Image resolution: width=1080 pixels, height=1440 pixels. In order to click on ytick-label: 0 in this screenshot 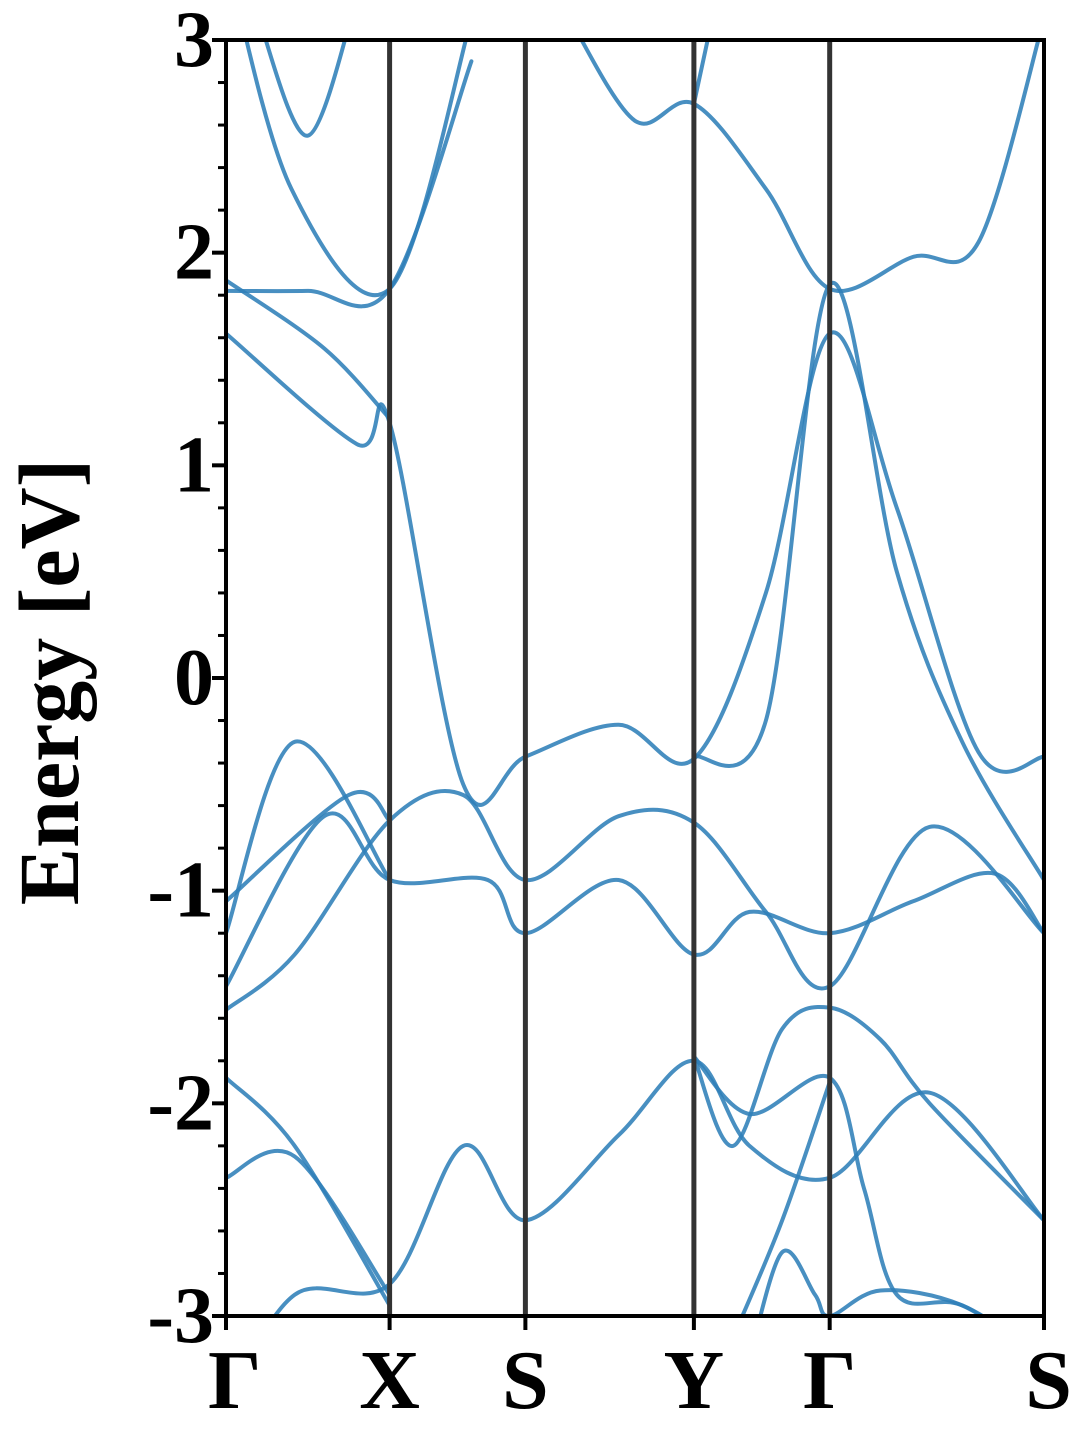, I will do `click(194, 678)`.